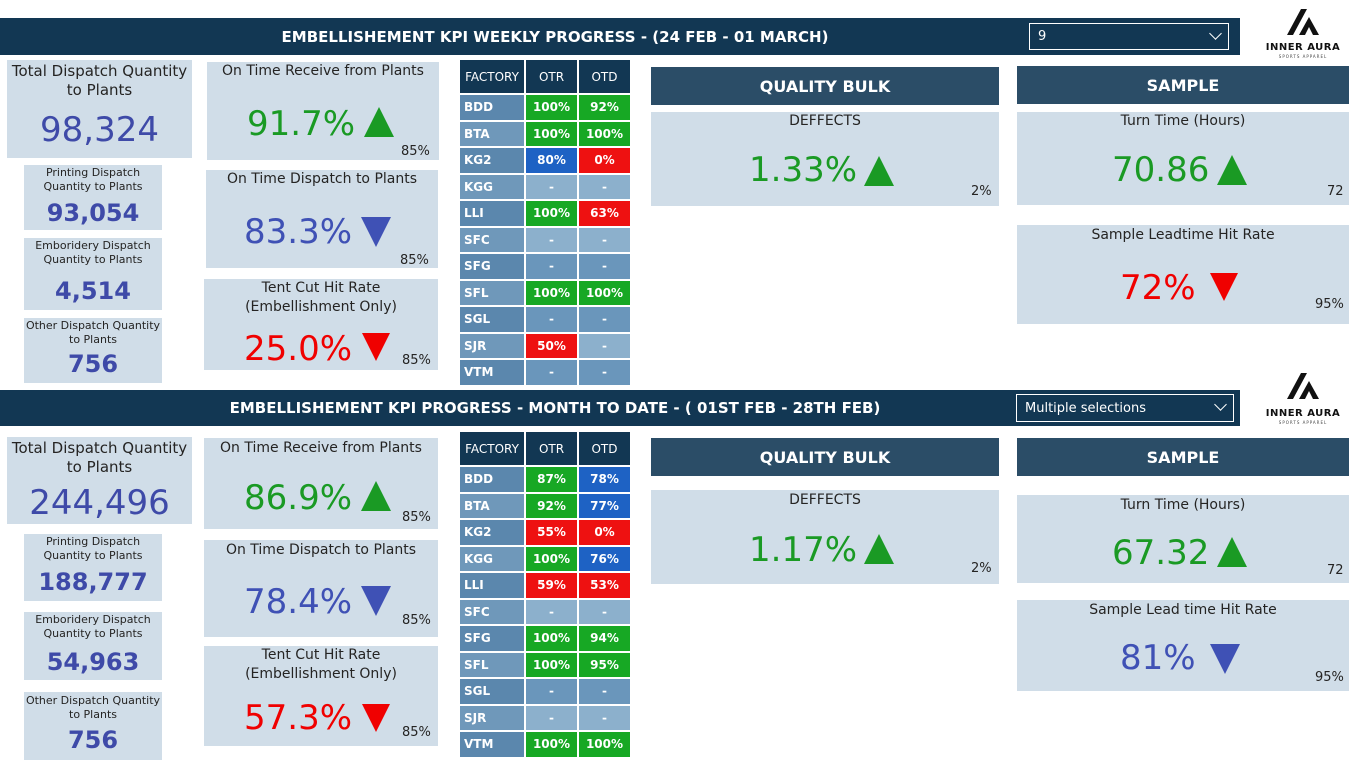 The height and width of the screenshot is (768, 1367). I want to click on factory-cell: VTM, so click(492, 372).